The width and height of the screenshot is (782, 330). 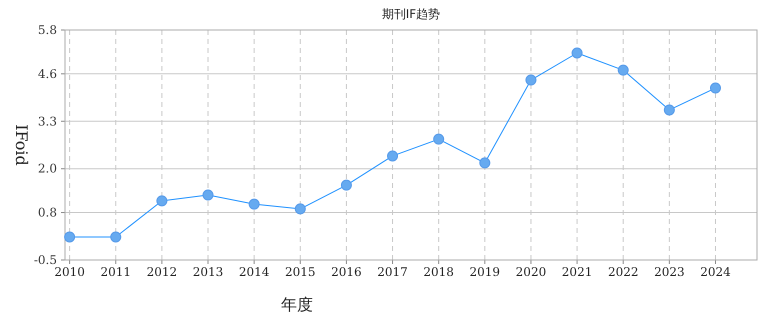 I want to click on x-tick-label: 2013, so click(x=208, y=272).